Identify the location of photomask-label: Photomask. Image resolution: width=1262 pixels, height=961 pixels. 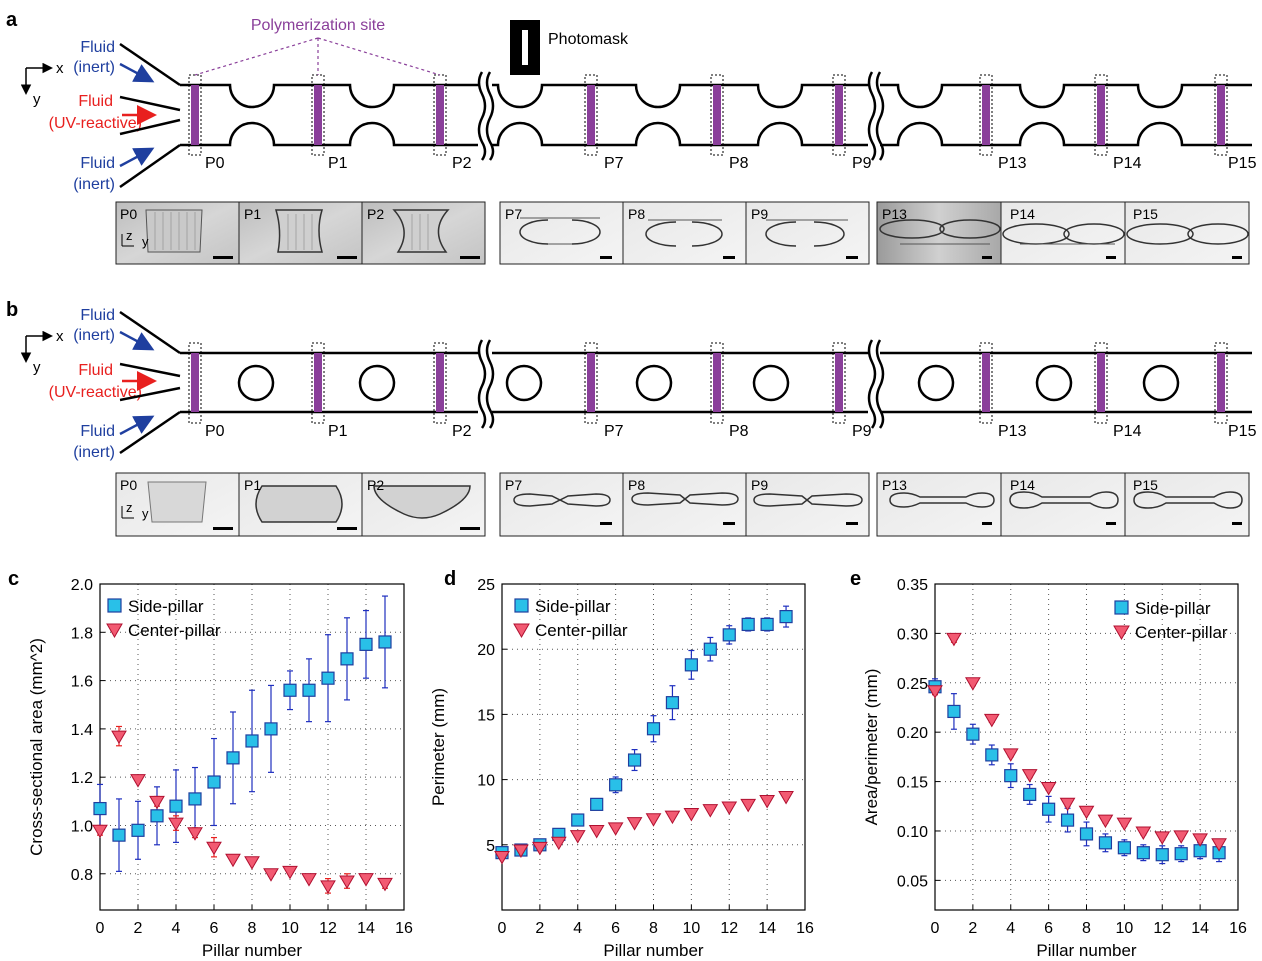
(588, 39).